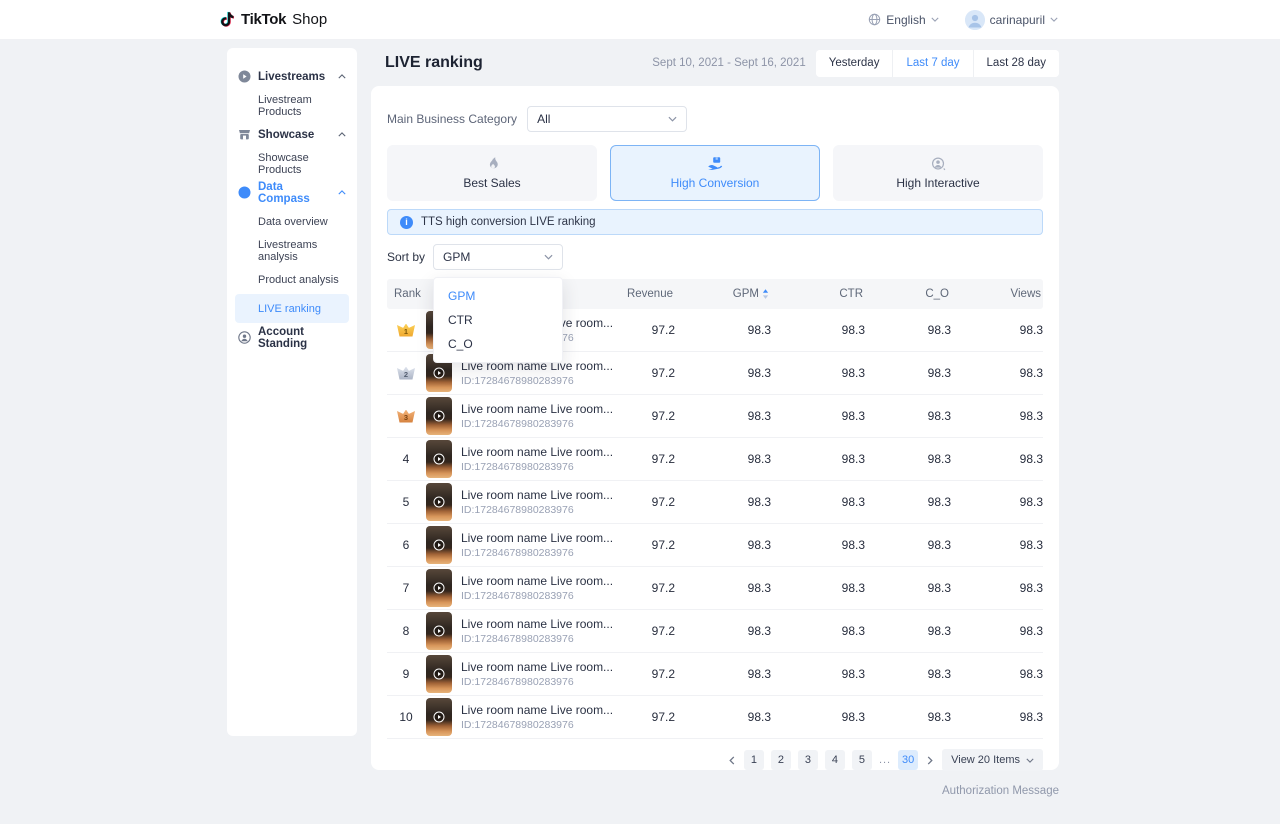 The image size is (1280, 824). I want to click on ranking-type-tabs: Best Sales High Conversion High, so click(715, 173).